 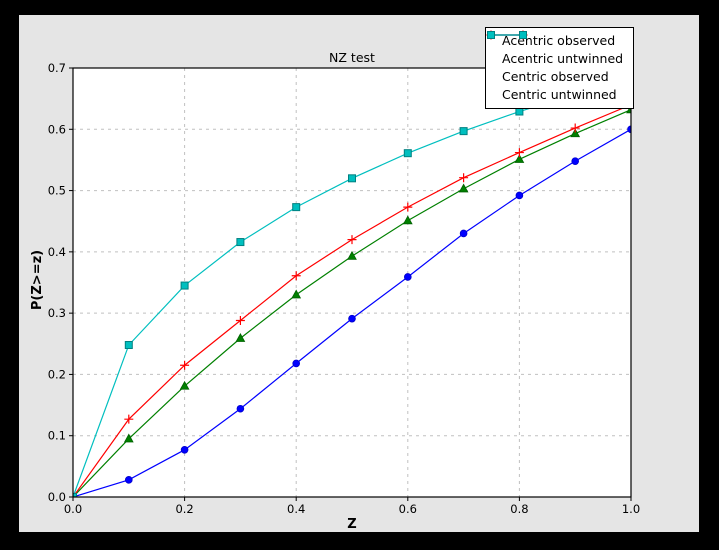 I want to click on x-axis-label: Z, so click(x=351, y=524).